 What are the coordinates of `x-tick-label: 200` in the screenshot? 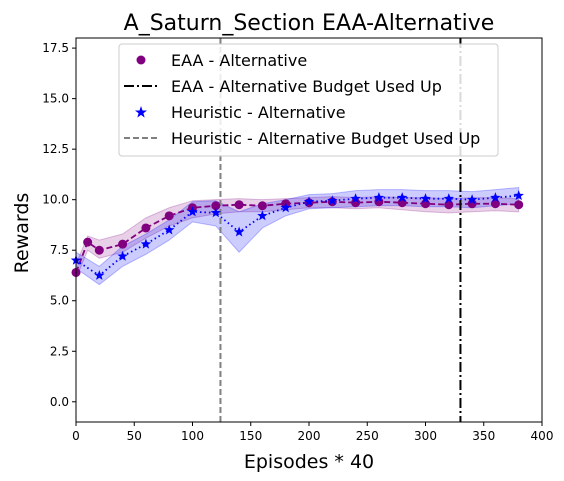 It's located at (309, 436).